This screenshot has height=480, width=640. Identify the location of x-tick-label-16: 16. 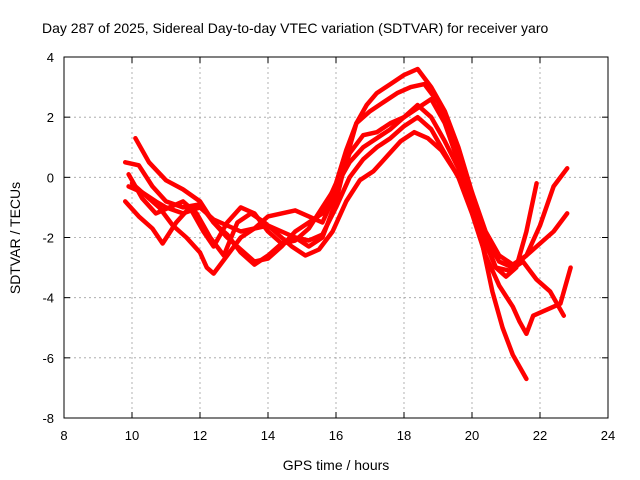
(336, 435).